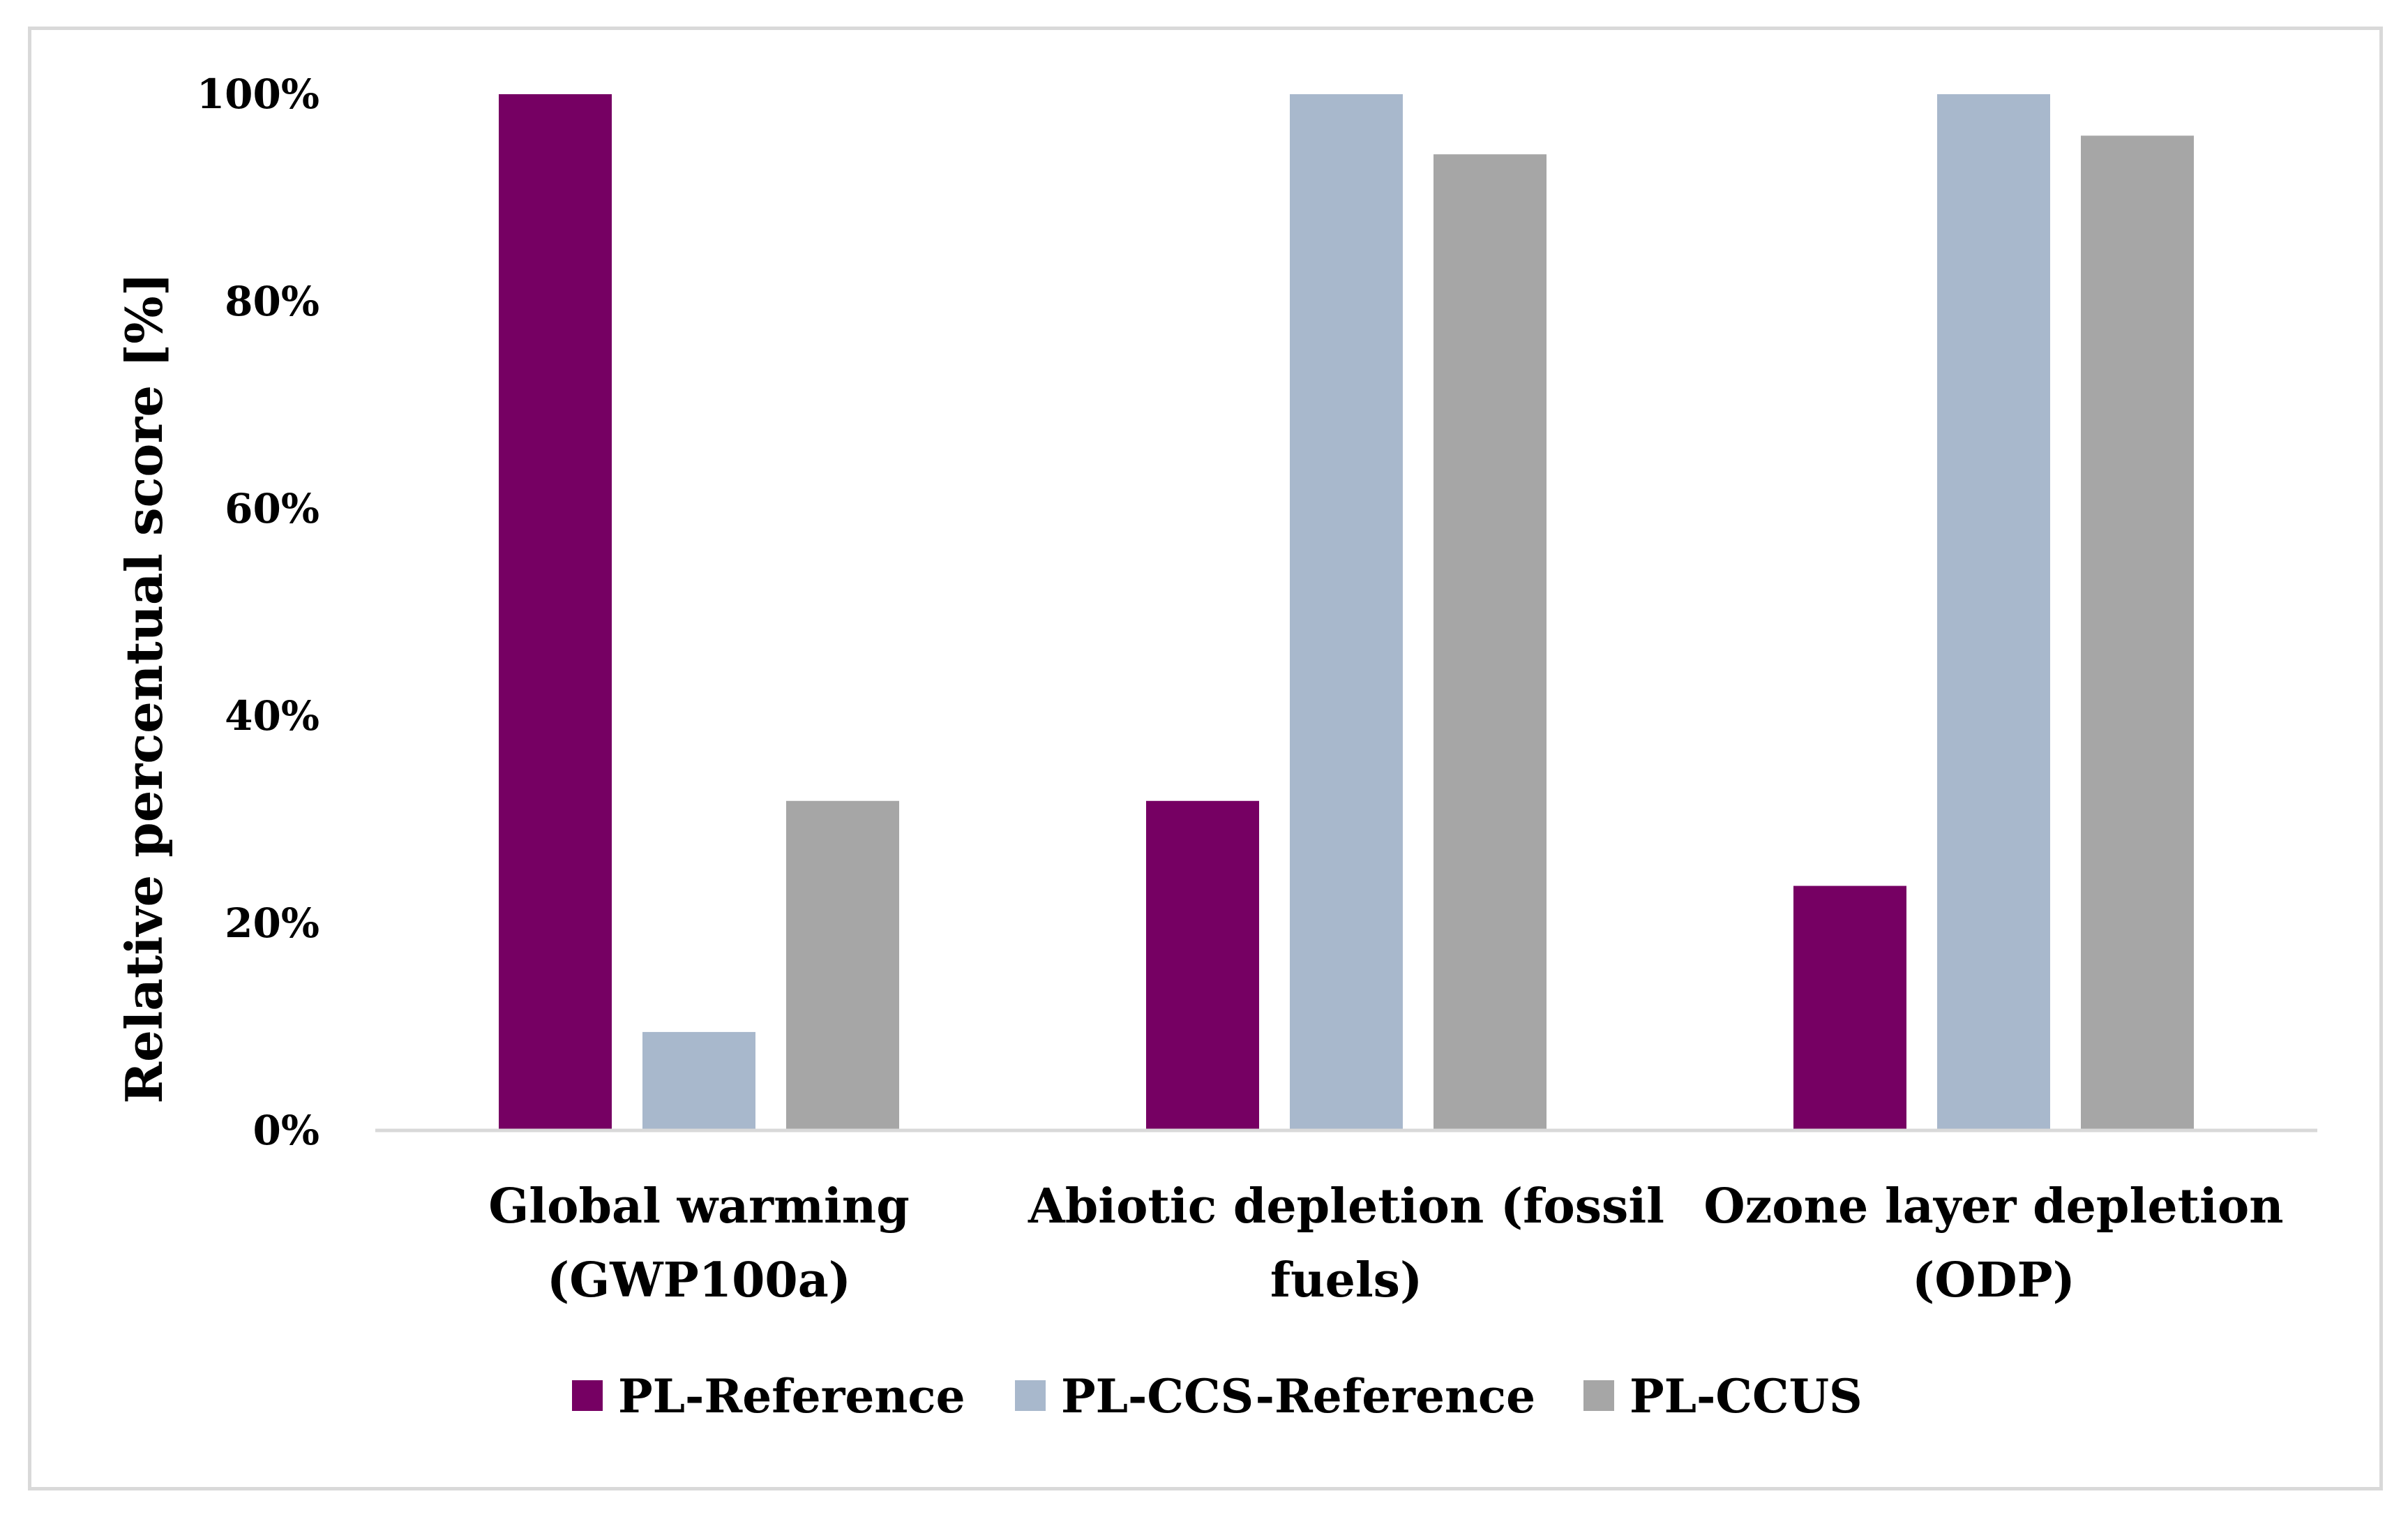 The height and width of the screenshot is (1517, 2408). What do you see at coordinates (1298, 1396) in the screenshot?
I see `legend-label: PL-CCS-Reference` at bounding box center [1298, 1396].